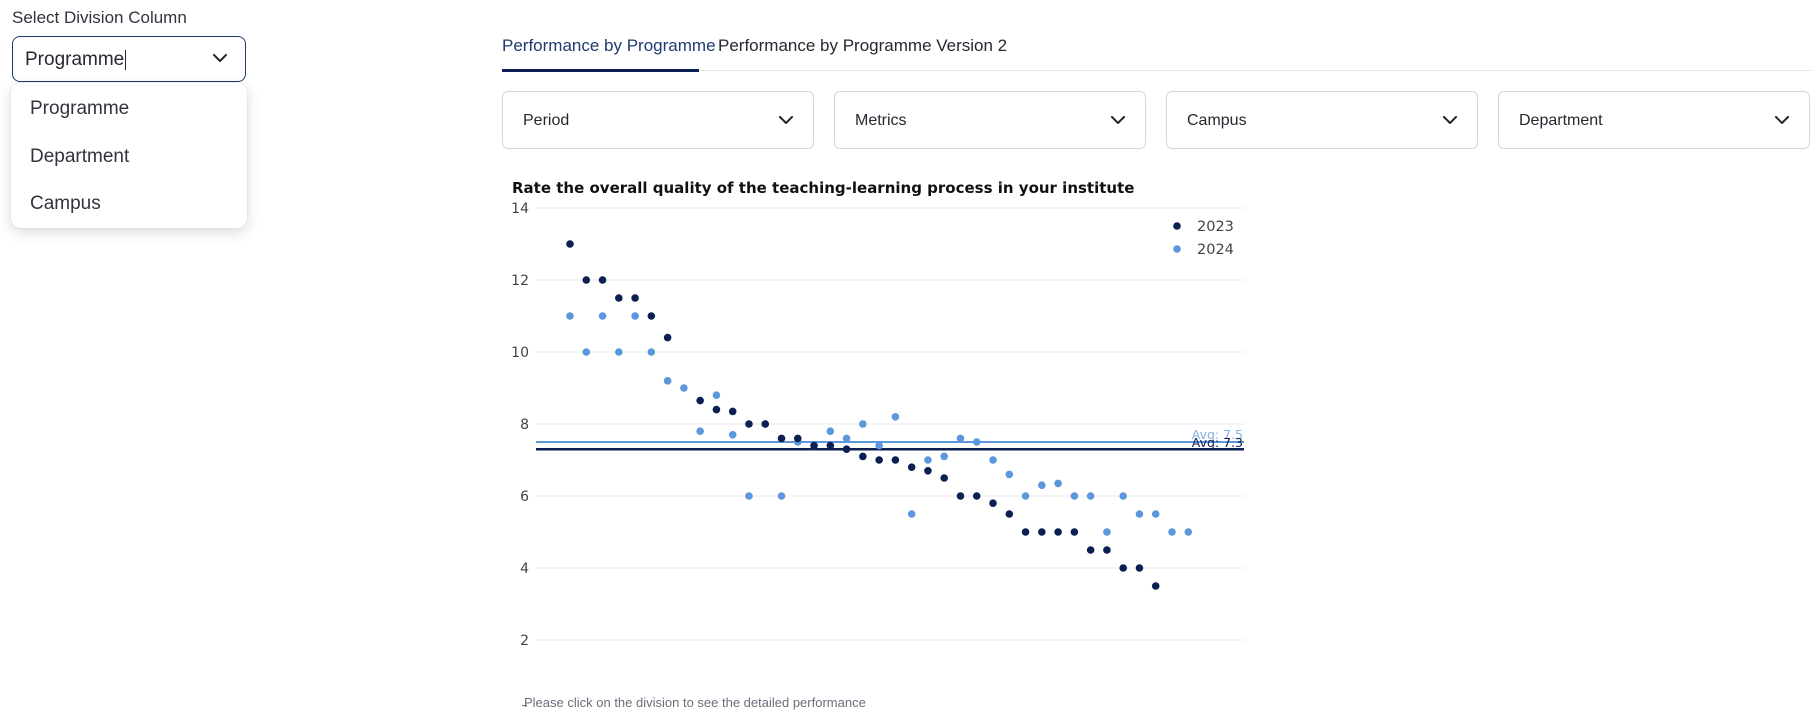 This screenshot has width=1815, height=711. I want to click on dropdown-option-campus: Campus, so click(65, 203).